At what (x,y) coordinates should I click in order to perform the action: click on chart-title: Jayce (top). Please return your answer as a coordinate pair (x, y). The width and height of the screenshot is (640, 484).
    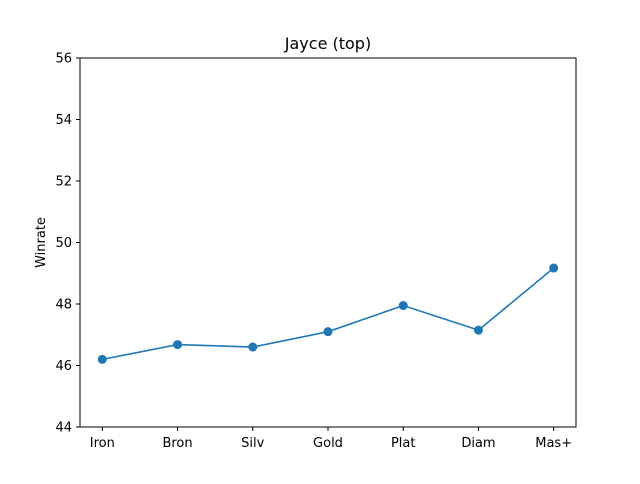
    Looking at the image, I should click on (327, 43).